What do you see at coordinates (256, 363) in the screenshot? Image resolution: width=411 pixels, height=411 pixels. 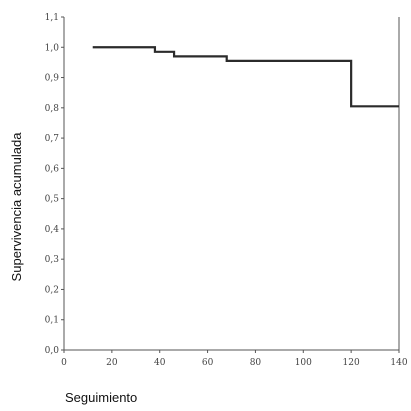 I see `x-tick-label: 80` at bounding box center [256, 363].